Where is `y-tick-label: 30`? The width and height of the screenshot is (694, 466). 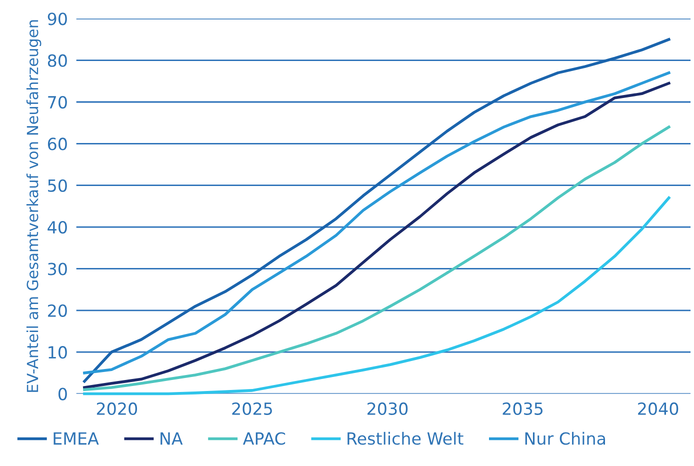
y-tick-label: 30 is located at coordinates (57, 269).